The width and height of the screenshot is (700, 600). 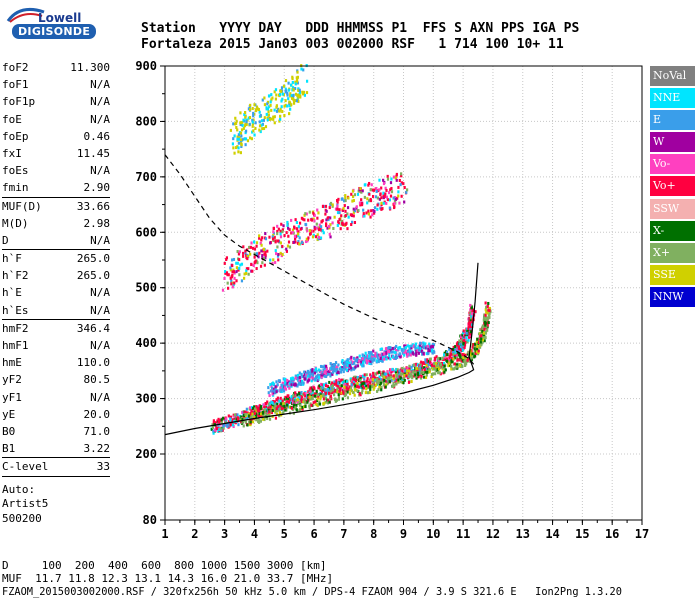 I want to click on legend-item-x-: X+, so click(x=672, y=252).